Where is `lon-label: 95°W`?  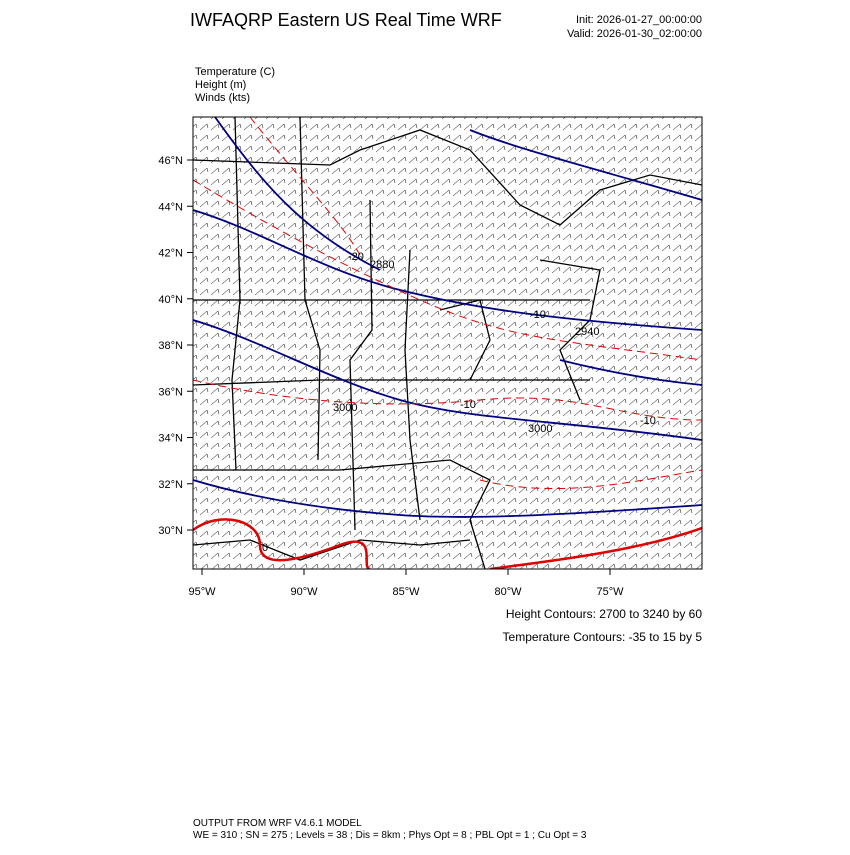
lon-label: 95°W is located at coordinates (202, 592).